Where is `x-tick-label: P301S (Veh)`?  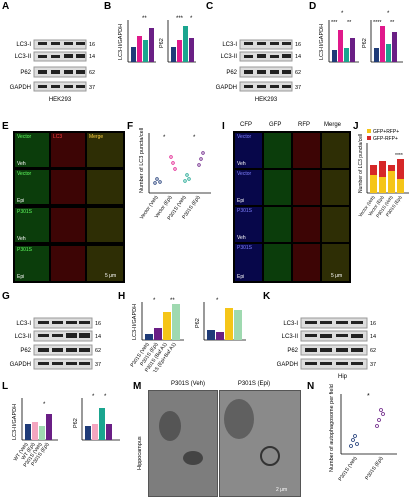 x-tick-label: P301S (Veh) is located at coordinates (347, 468).